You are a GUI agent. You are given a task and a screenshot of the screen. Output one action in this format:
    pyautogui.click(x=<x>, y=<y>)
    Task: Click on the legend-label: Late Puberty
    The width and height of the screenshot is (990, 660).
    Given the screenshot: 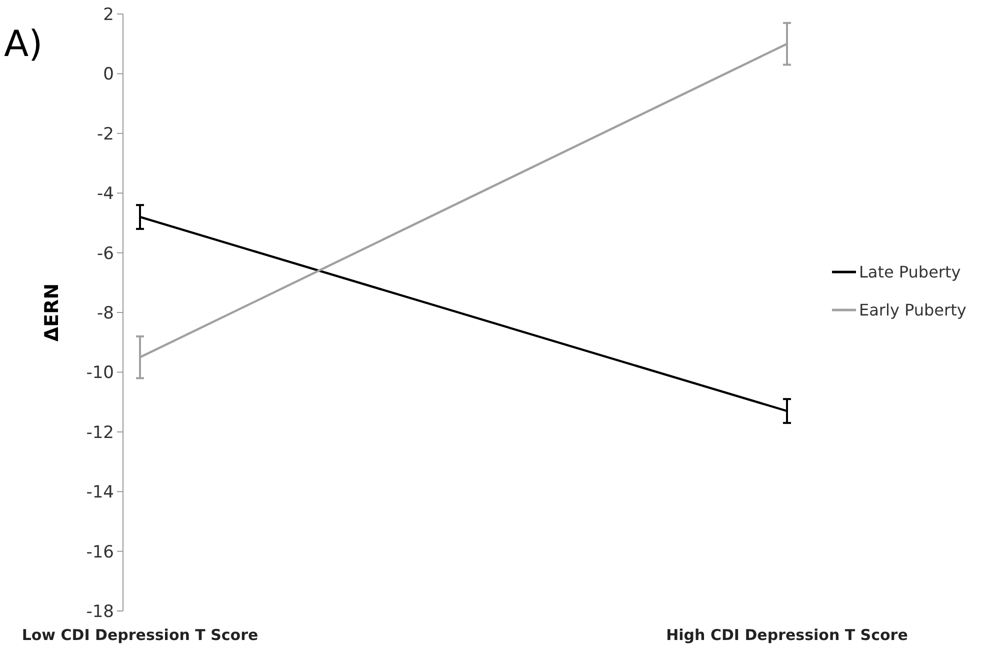 What is the action you would take?
    pyautogui.click(x=910, y=272)
    